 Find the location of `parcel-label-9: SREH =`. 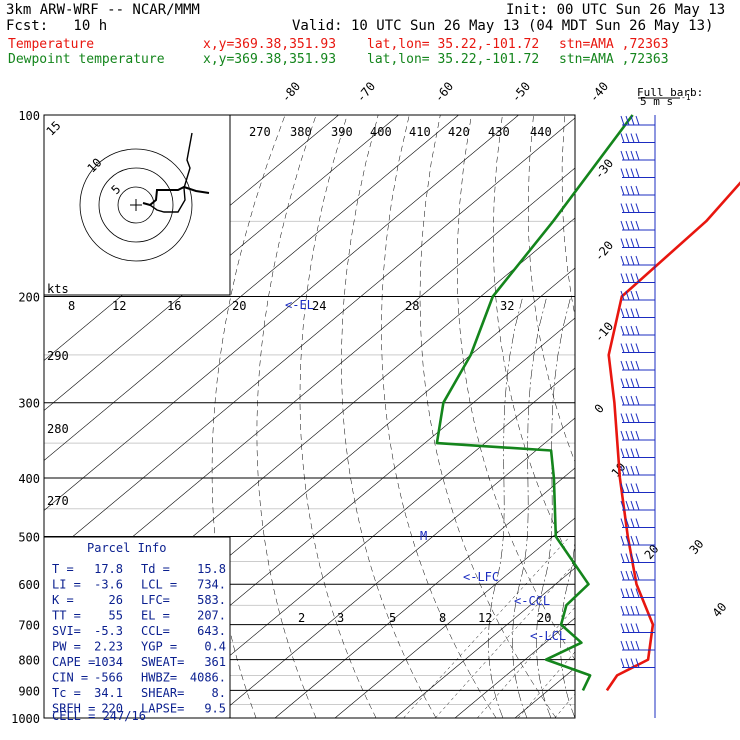

parcel-label-9: SREH = is located at coordinates (73, 709).